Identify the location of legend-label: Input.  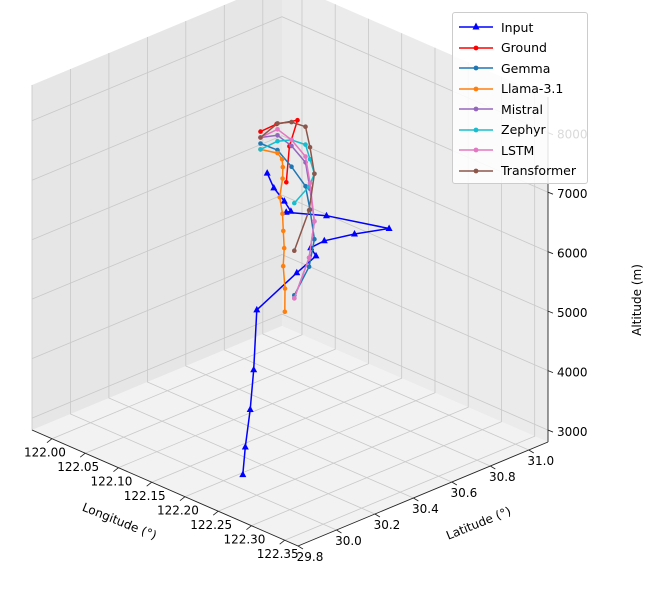
(517, 27).